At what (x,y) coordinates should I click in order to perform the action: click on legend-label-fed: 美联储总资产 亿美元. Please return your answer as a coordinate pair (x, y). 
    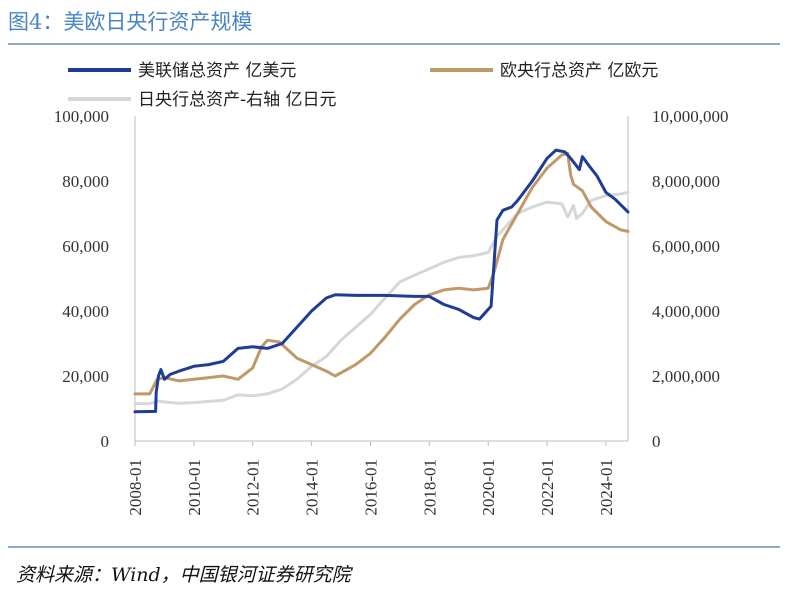
    Looking at the image, I should click on (217, 71).